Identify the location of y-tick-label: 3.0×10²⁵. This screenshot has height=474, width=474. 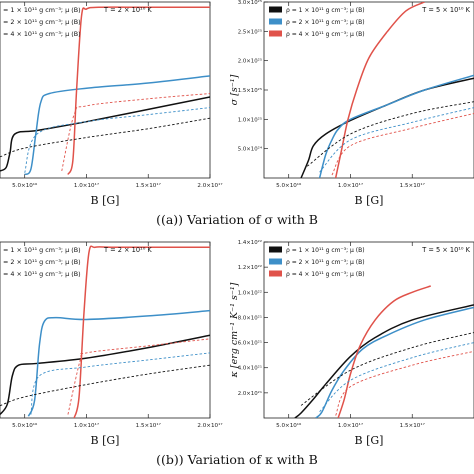
(250, 3).